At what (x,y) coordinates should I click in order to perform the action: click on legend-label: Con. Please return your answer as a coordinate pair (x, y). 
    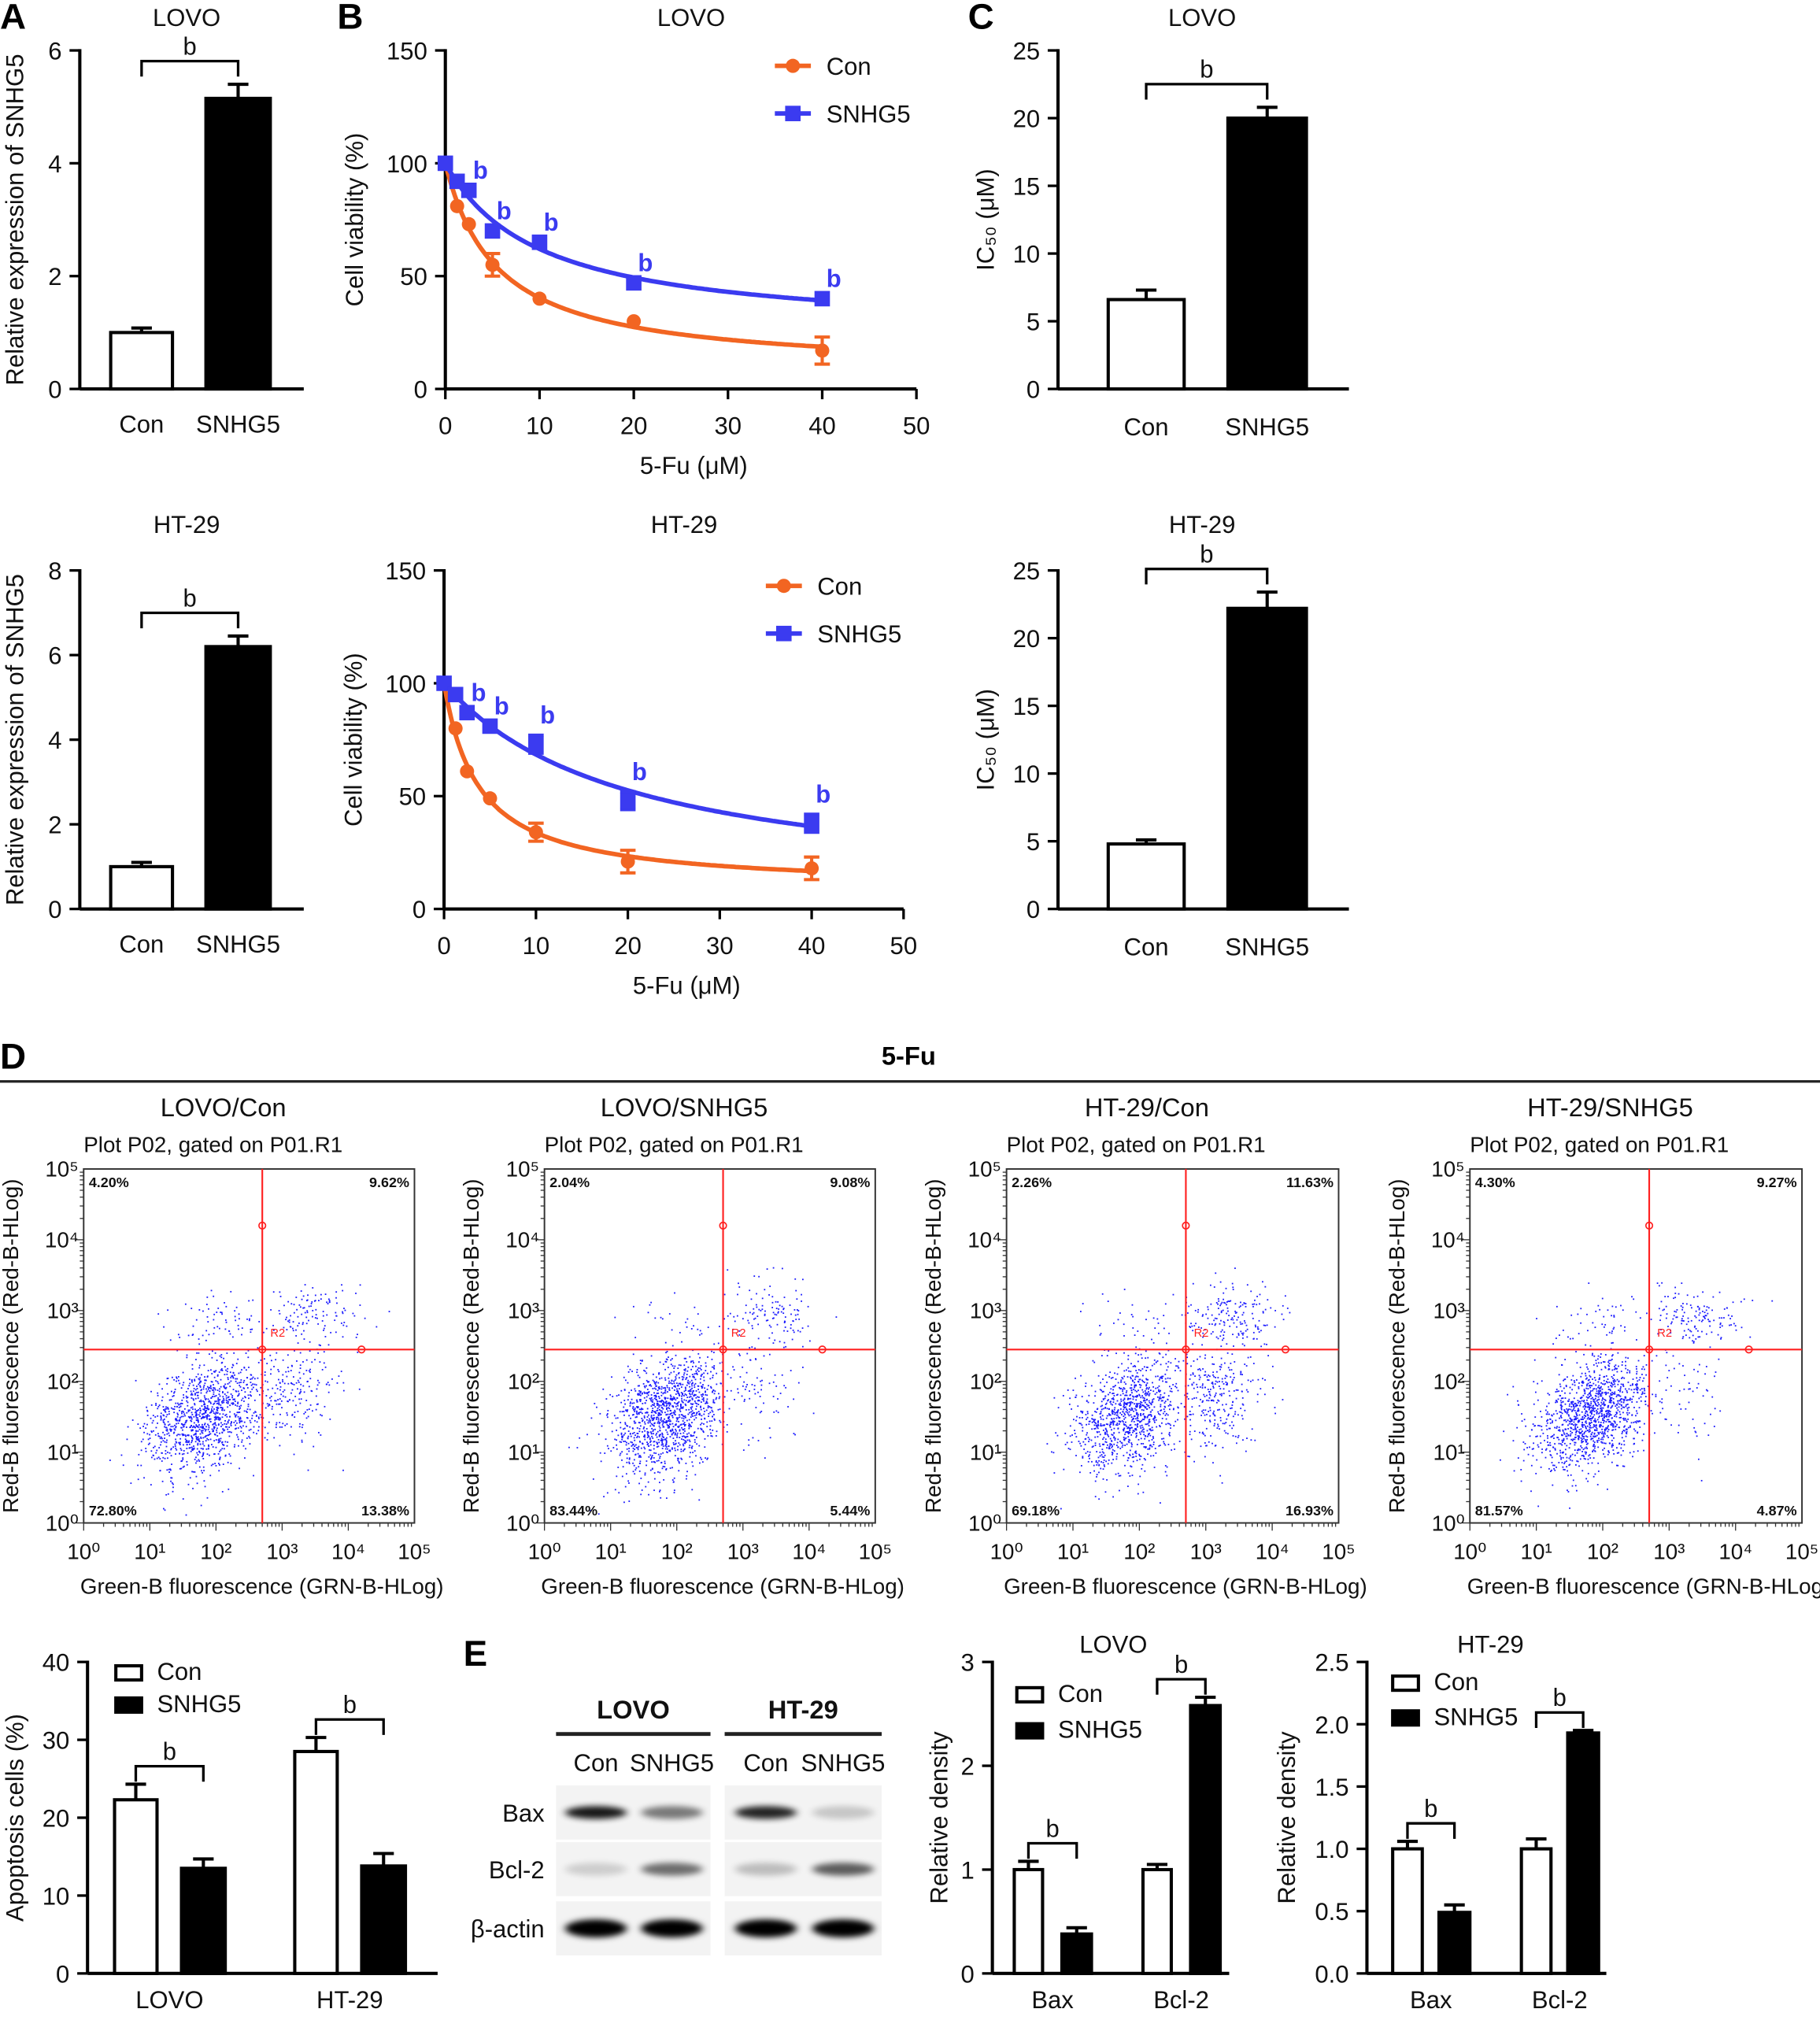
    Looking at the image, I should click on (849, 66).